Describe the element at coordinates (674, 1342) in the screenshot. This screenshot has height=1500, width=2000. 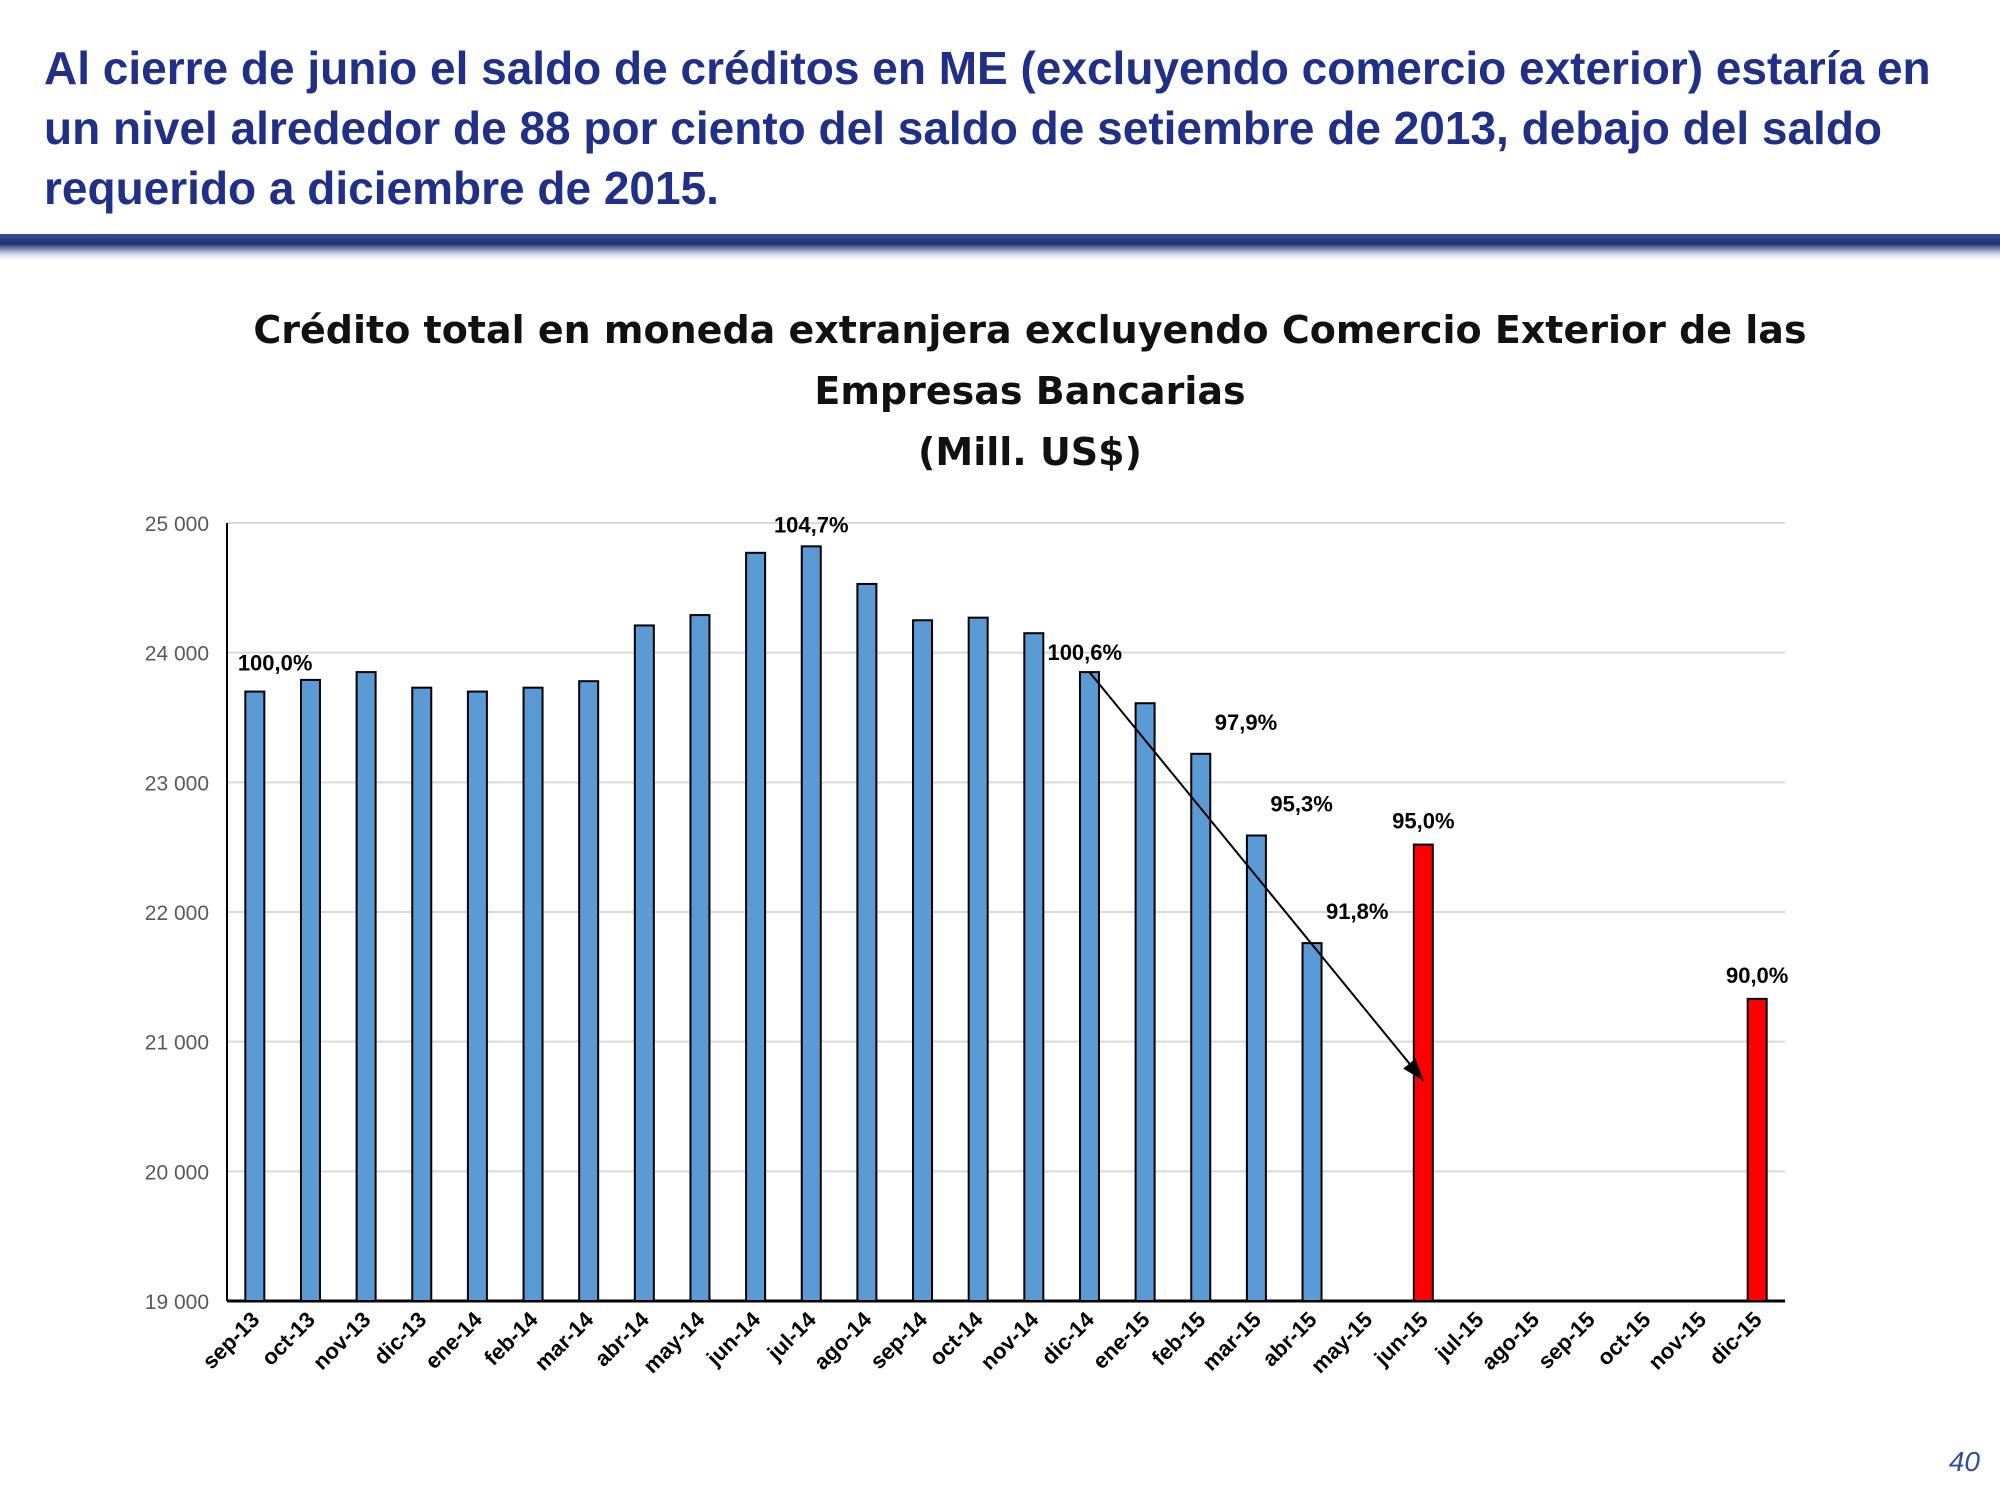
I see `x-tick-label: may-14` at that location.